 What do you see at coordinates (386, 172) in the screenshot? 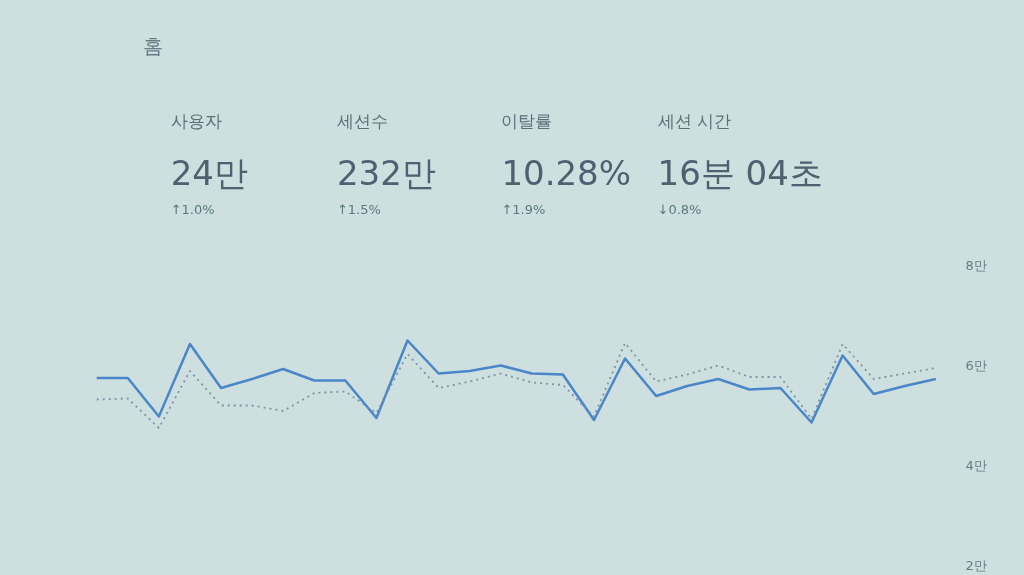
I see `text: 232만` at bounding box center [386, 172].